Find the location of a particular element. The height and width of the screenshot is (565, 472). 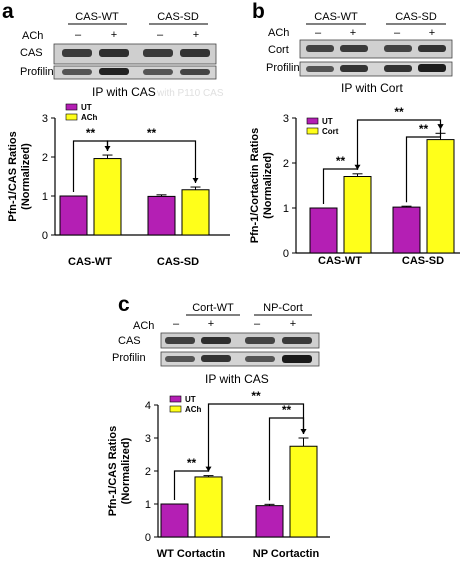

gel-c-mark-2: + is located at coordinates (211, 324).